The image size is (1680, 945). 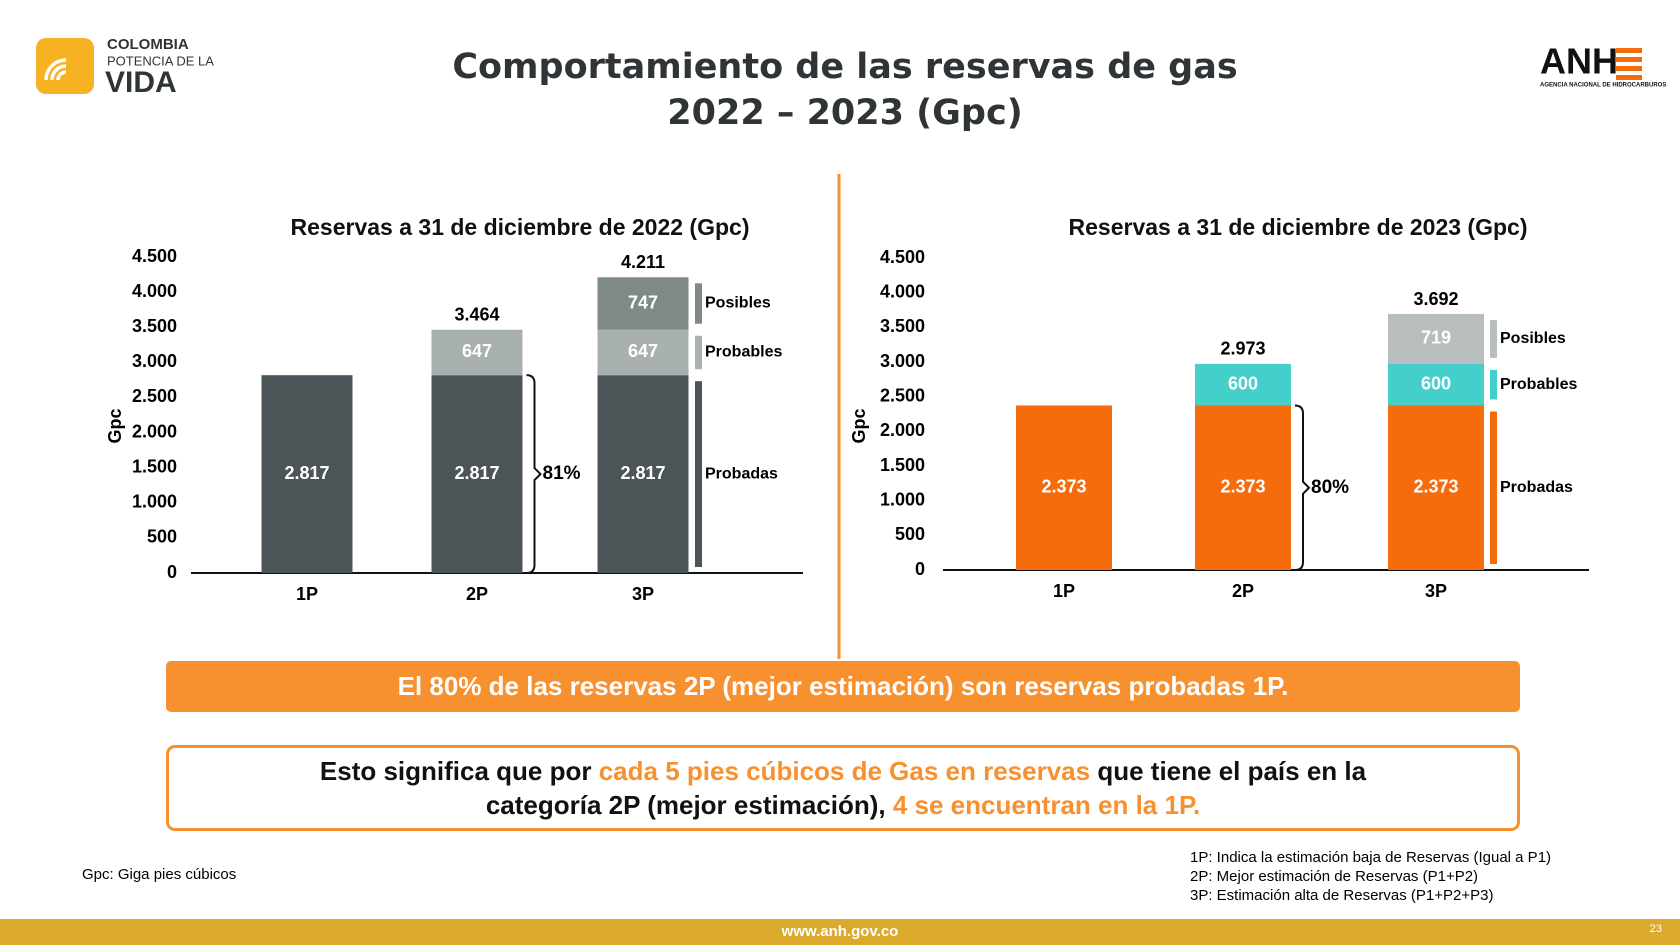 I want to click on page-number: 23, so click(x=1655, y=929).